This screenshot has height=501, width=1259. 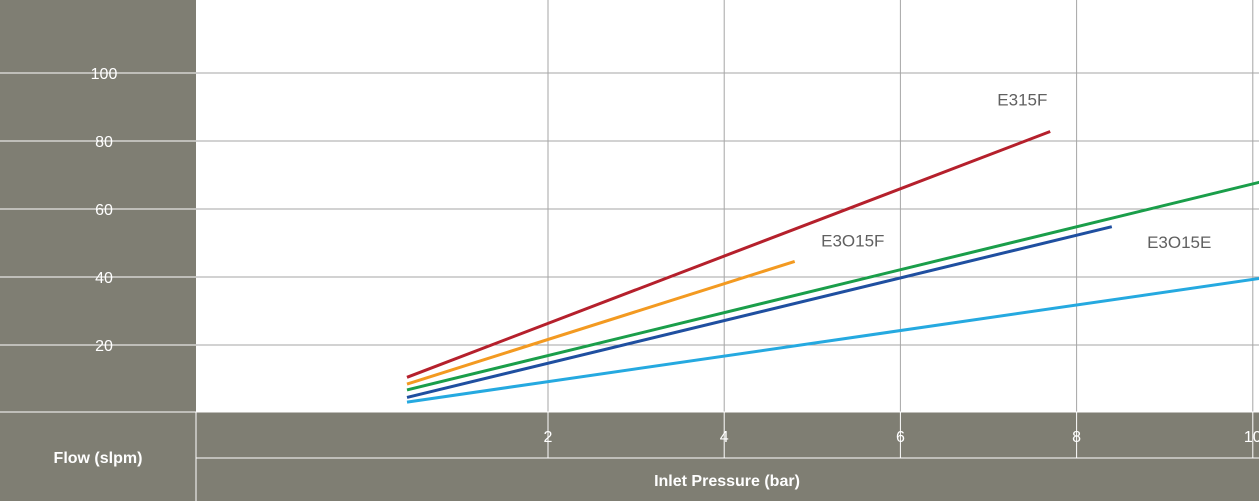 I want to click on series-label-e315f: E315F, so click(x=1022, y=99).